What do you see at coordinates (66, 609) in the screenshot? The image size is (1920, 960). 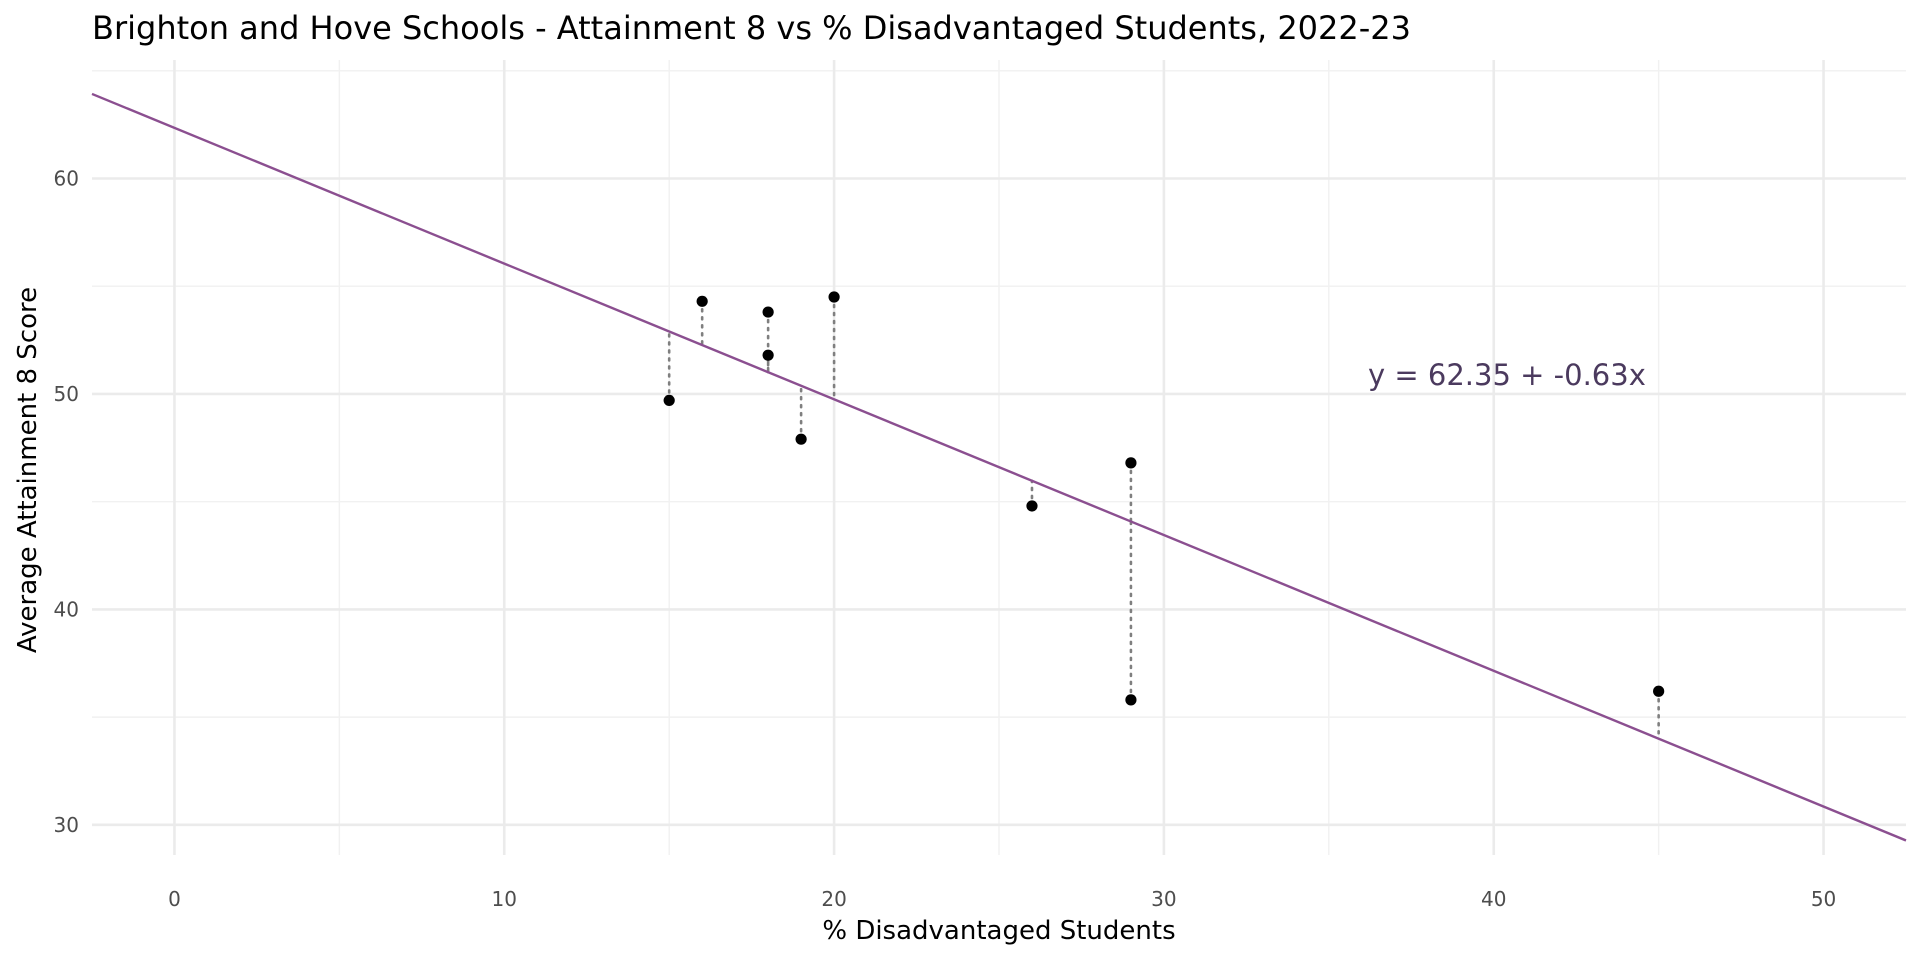 I see `y-tick-label: 40` at bounding box center [66, 609].